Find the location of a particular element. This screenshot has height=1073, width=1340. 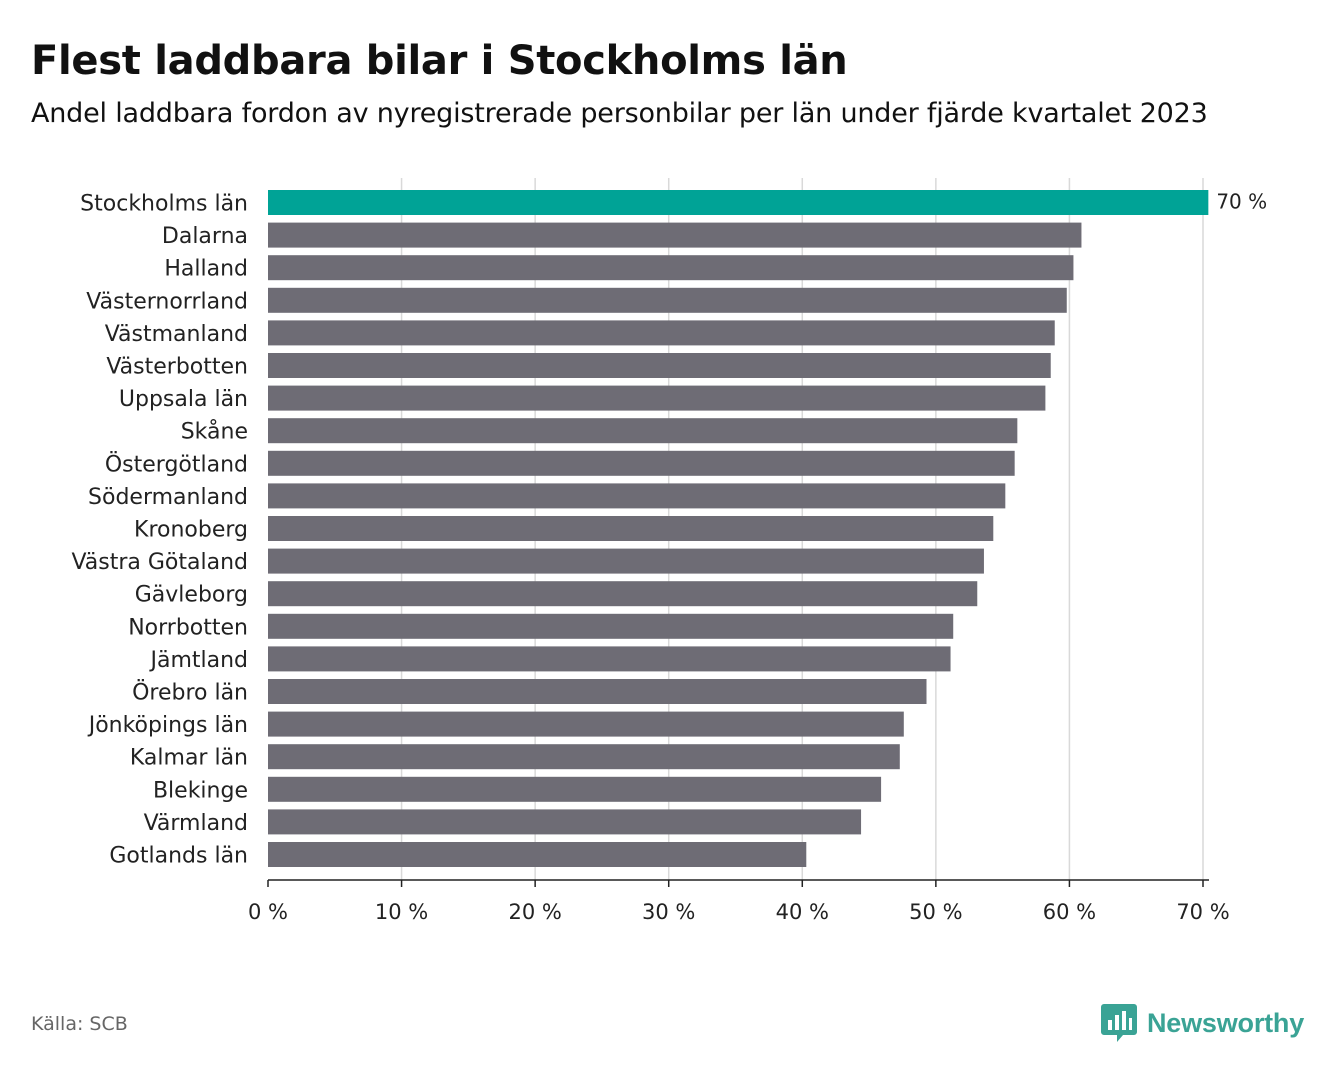

category-label: Östergötland is located at coordinates (176, 464).